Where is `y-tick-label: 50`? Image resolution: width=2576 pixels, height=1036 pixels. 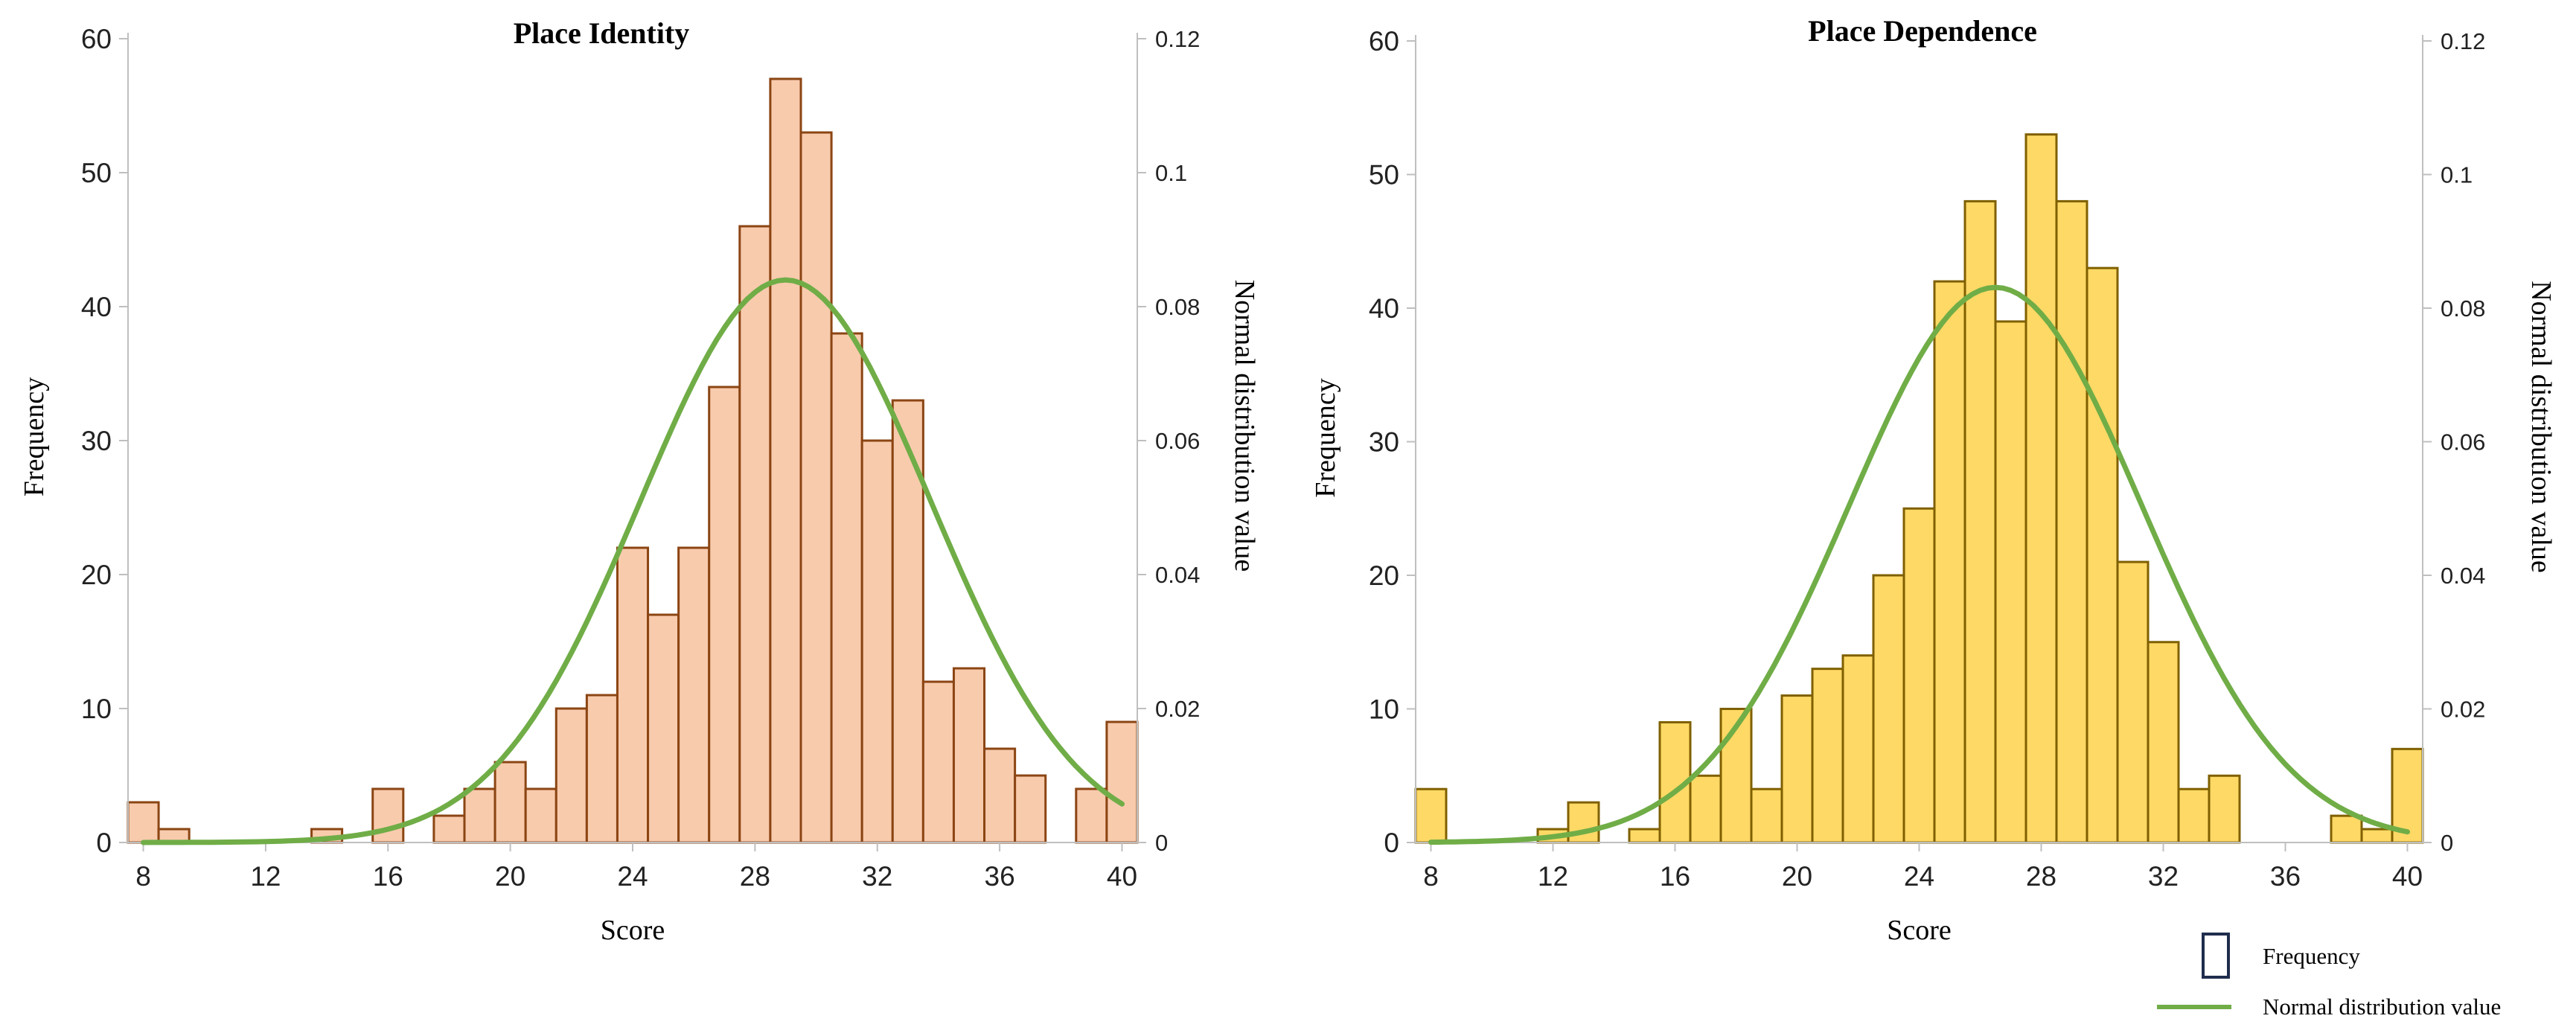 y-tick-label: 50 is located at coordinates (1384, 175).